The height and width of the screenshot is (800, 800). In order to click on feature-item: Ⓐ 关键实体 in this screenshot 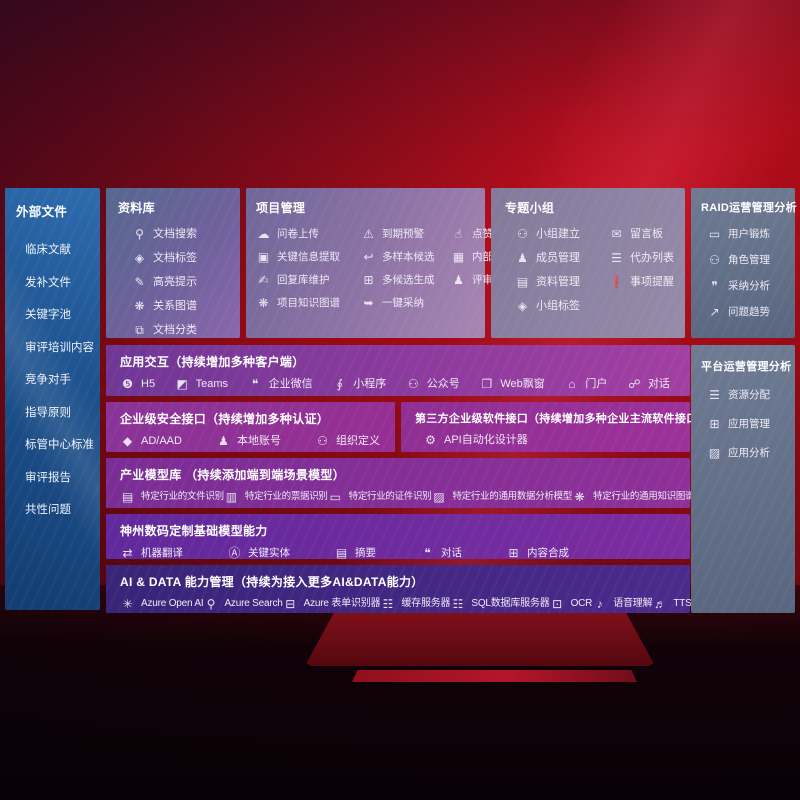, I will do `click(259, 553)`.